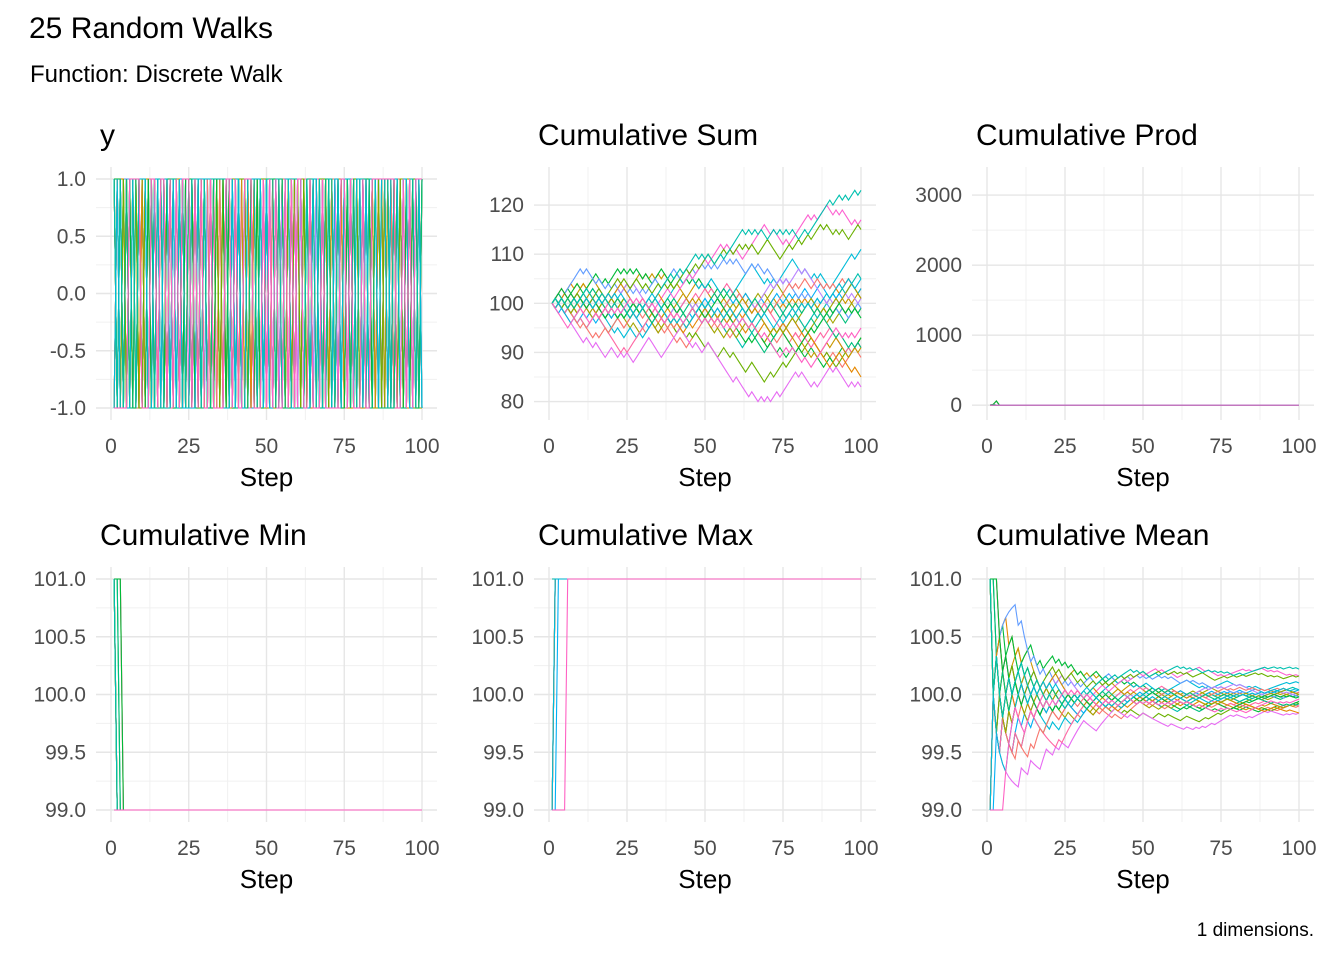 The image size is (1344, 960). I want to click on panel-title: Cumulative Min, so click(203, 535).